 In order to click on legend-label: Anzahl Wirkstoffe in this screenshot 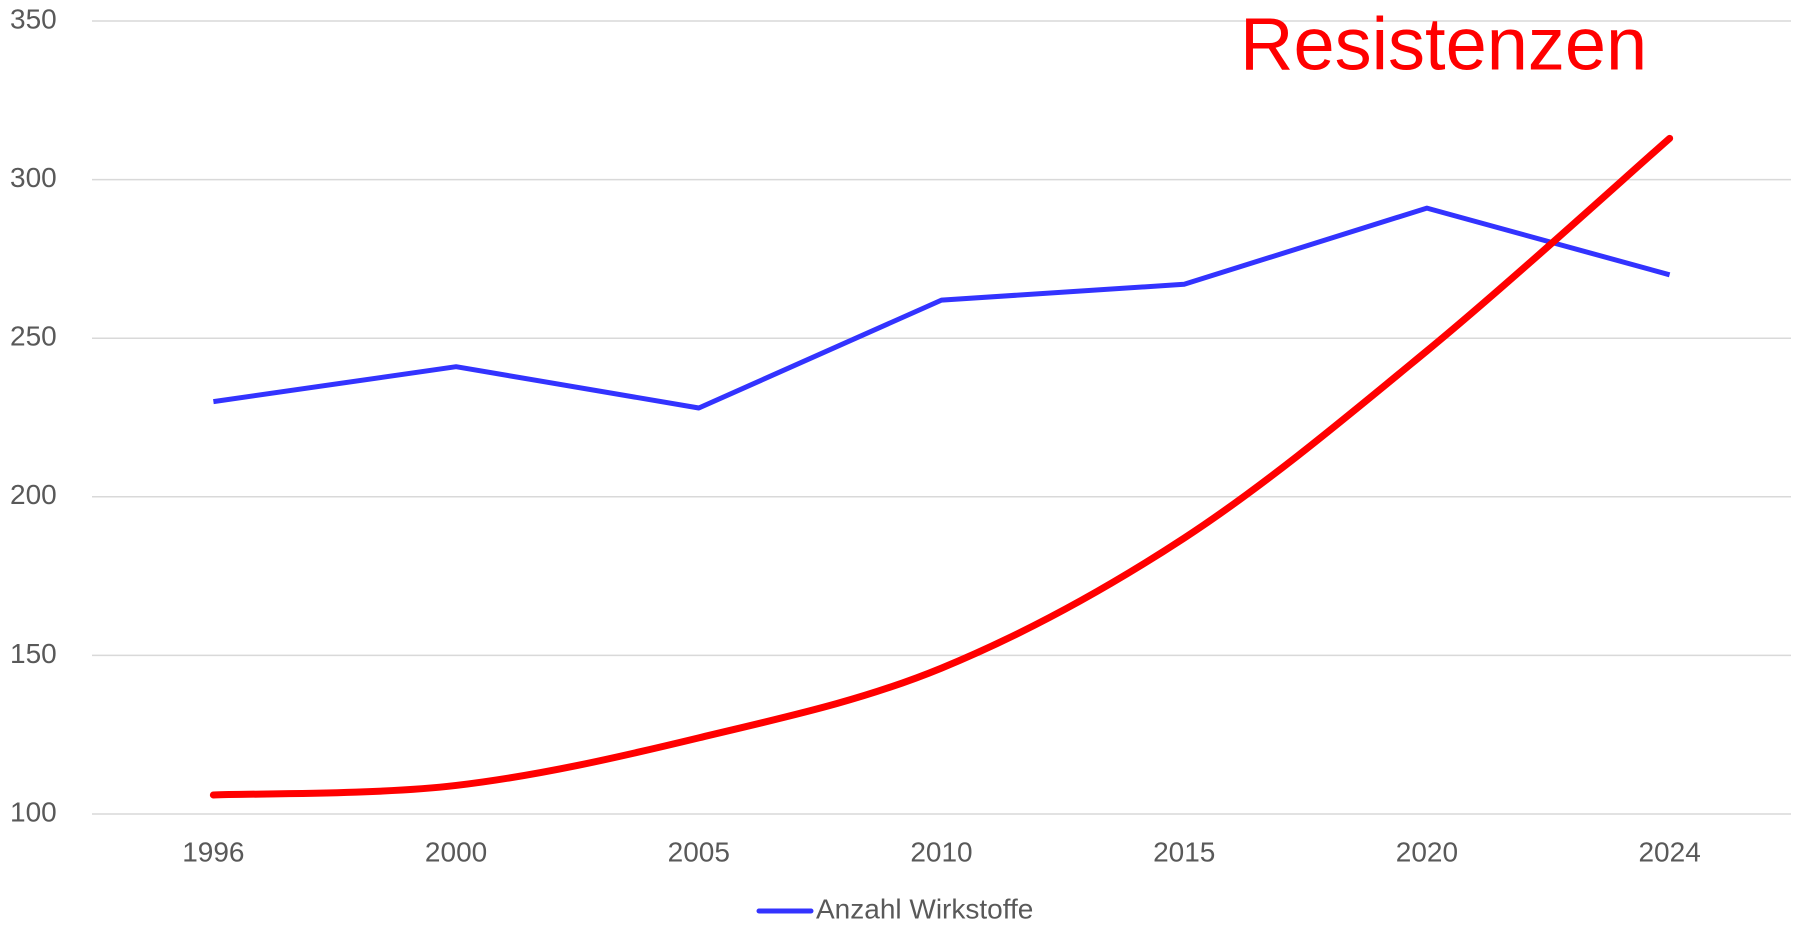, I will do `click(924, 908)`.